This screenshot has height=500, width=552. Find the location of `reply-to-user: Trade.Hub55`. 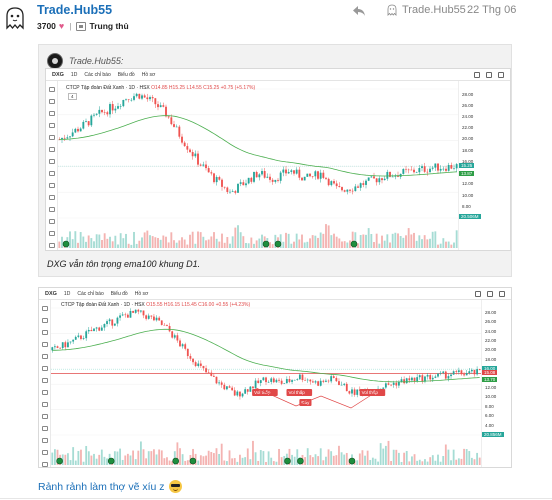

reply-to-user: Trade.Hub55 is located at coordinates (426, 10).